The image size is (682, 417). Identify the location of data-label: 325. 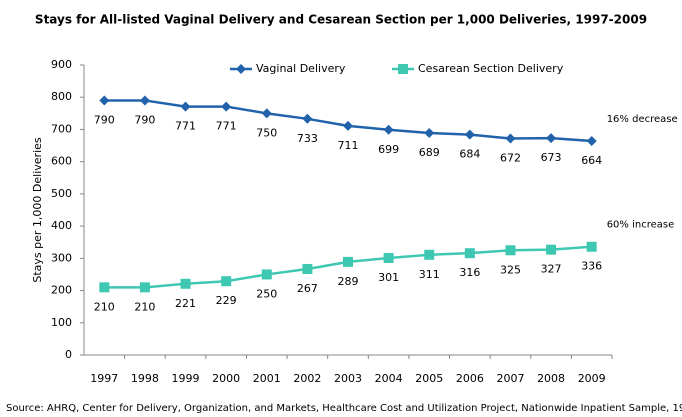
(510, 269).